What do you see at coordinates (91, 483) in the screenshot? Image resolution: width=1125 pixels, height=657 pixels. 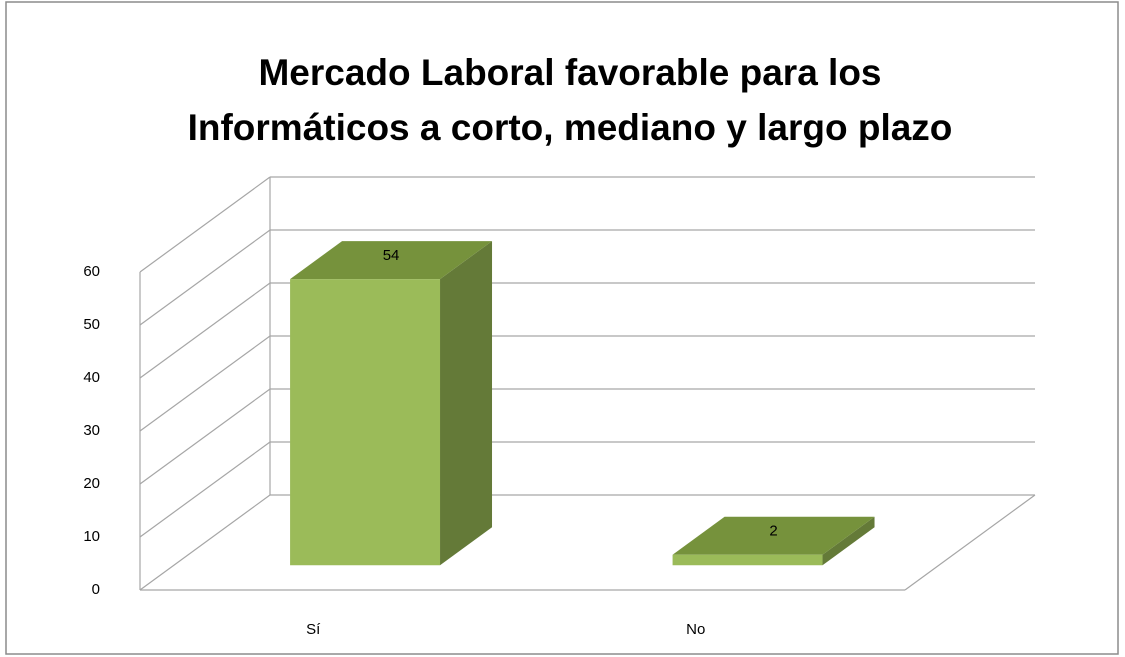 I see `y-tick-label: 20` at bounding box center [91, 483].